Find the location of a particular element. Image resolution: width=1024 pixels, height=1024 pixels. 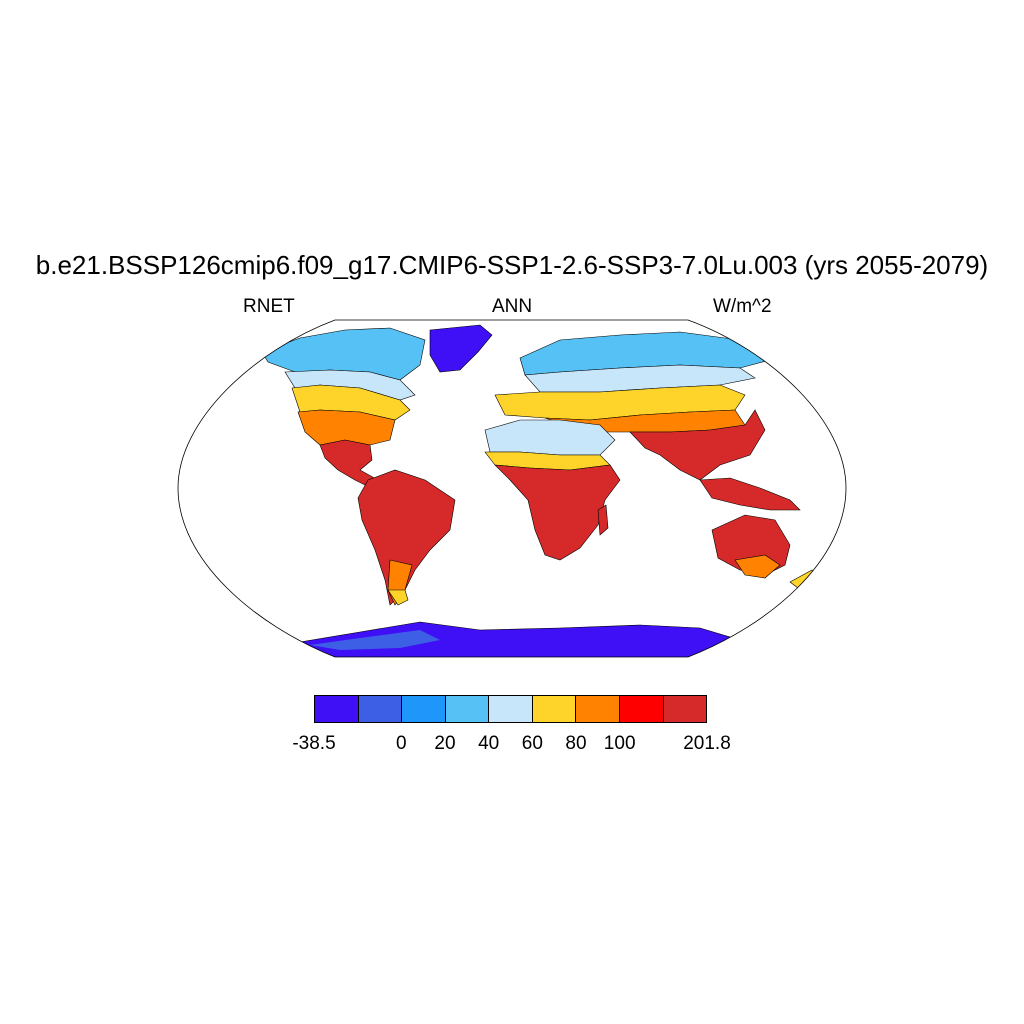

colorbar-tick-label: 40 is located at coordinates (489, 743).